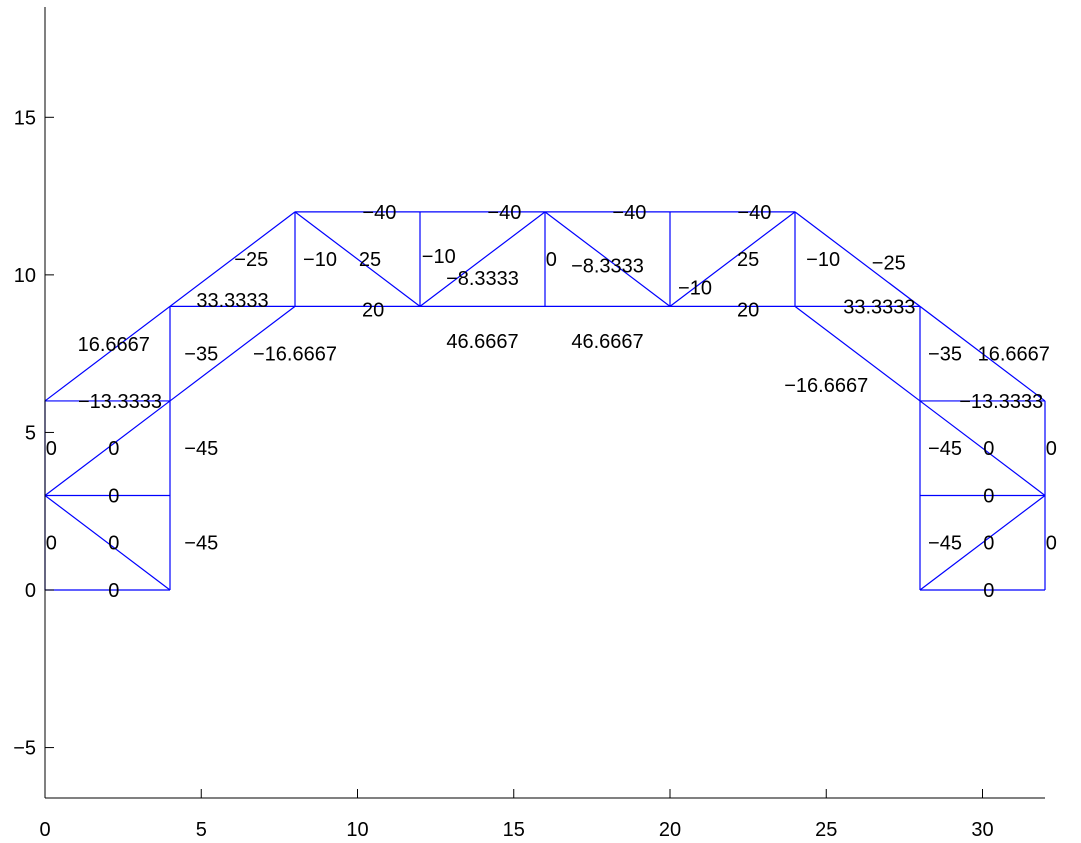 The height and width of the screenshot is (843, 1081). Describe the element at coordinates (25, 276) in the screenshot. I see `y-tick-label: 10` at that location.